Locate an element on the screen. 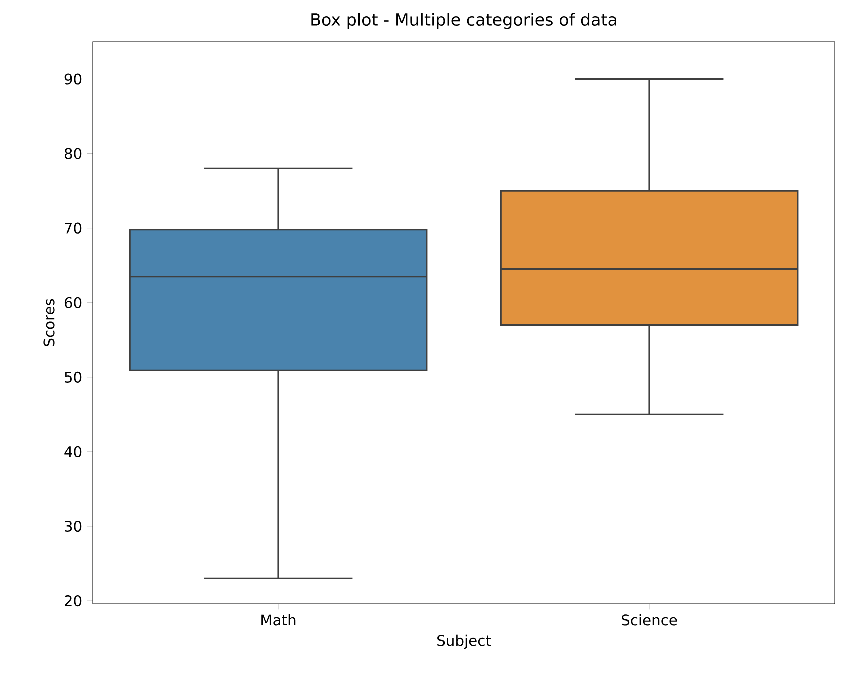 Image resolution: width=862 pixels, height=684 pixels. x-axis-title: Subject is located at coordinates (465, 642).